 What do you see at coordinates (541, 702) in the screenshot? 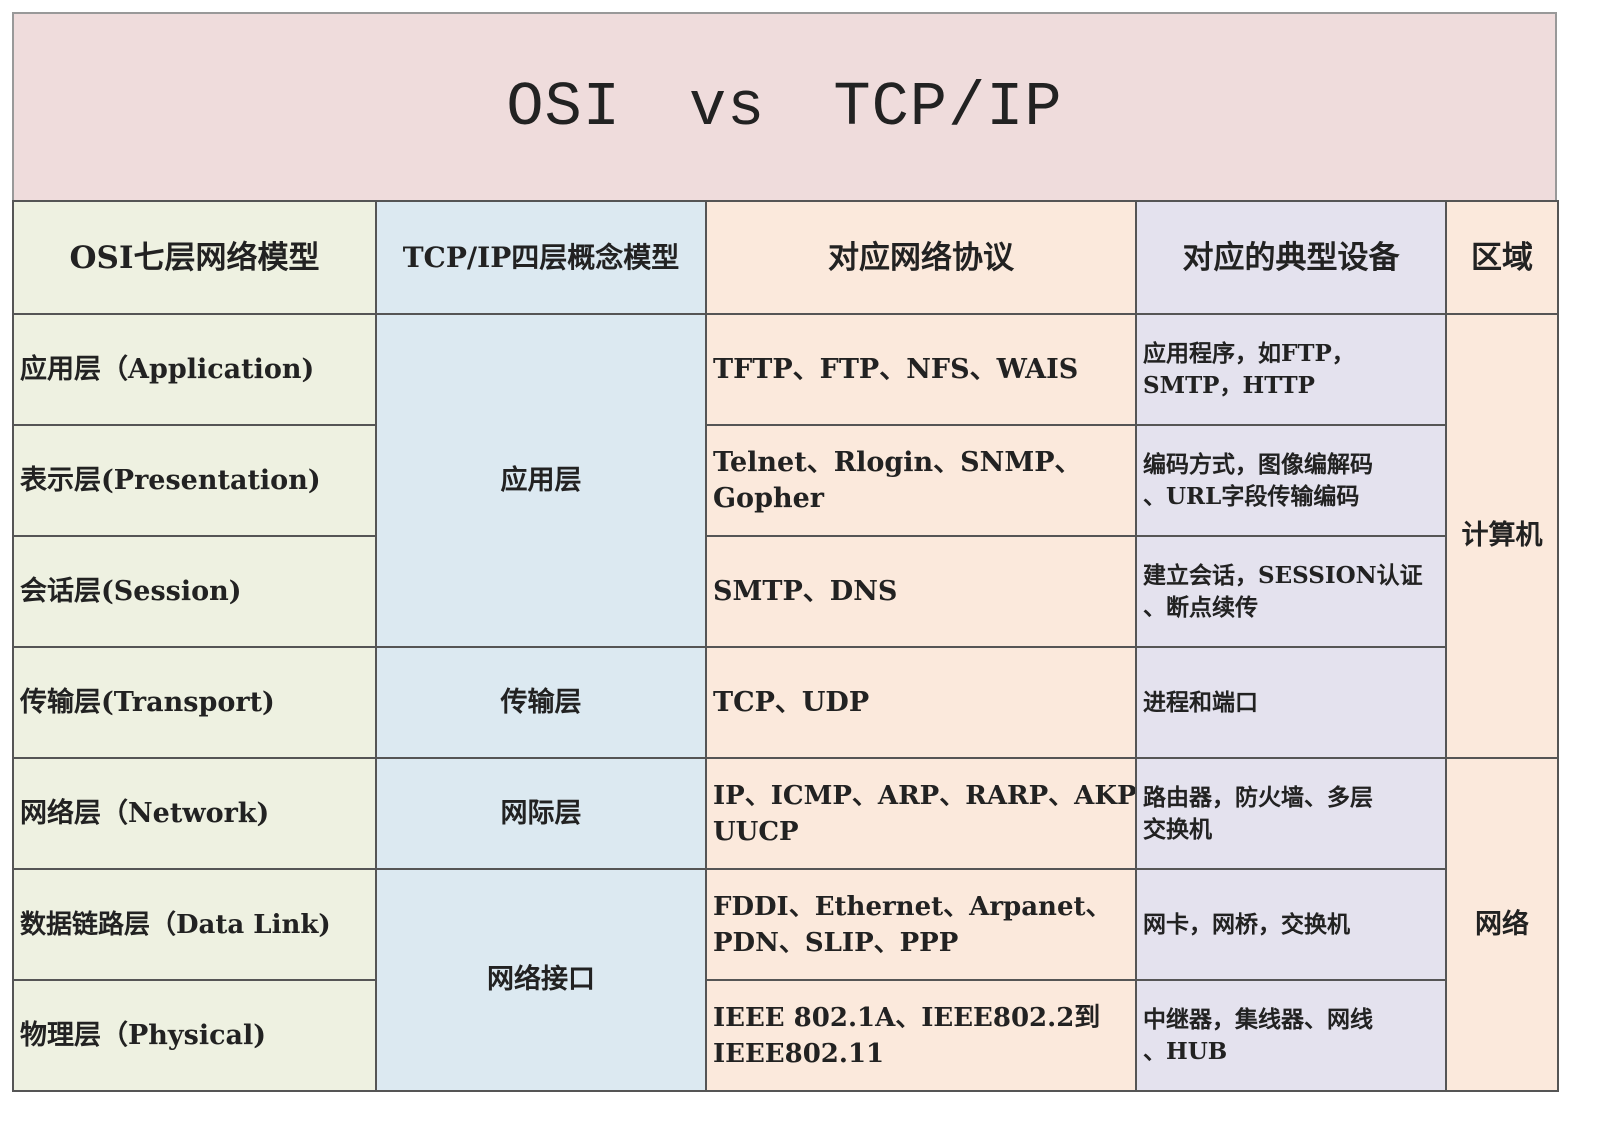
I see `tcpip-layer: 传输层` at bounding box center [541, 702].